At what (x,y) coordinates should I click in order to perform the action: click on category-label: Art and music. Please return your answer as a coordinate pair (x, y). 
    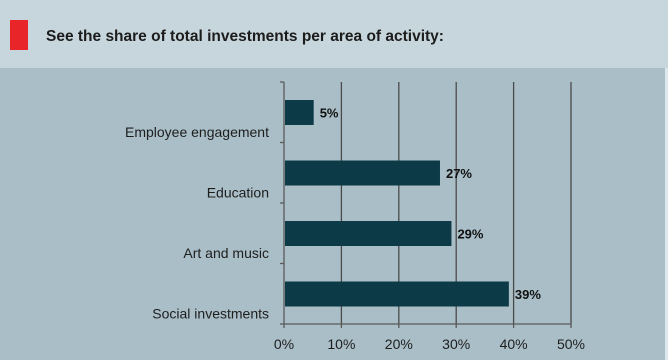
    Looking at the image, I should click on (226, 253).